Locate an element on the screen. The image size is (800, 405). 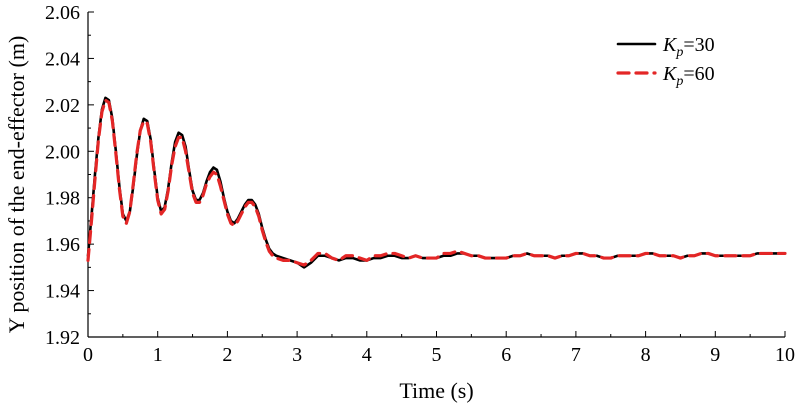
legend-label-kp60: Kp=60 is located at coordinates (688, 76).